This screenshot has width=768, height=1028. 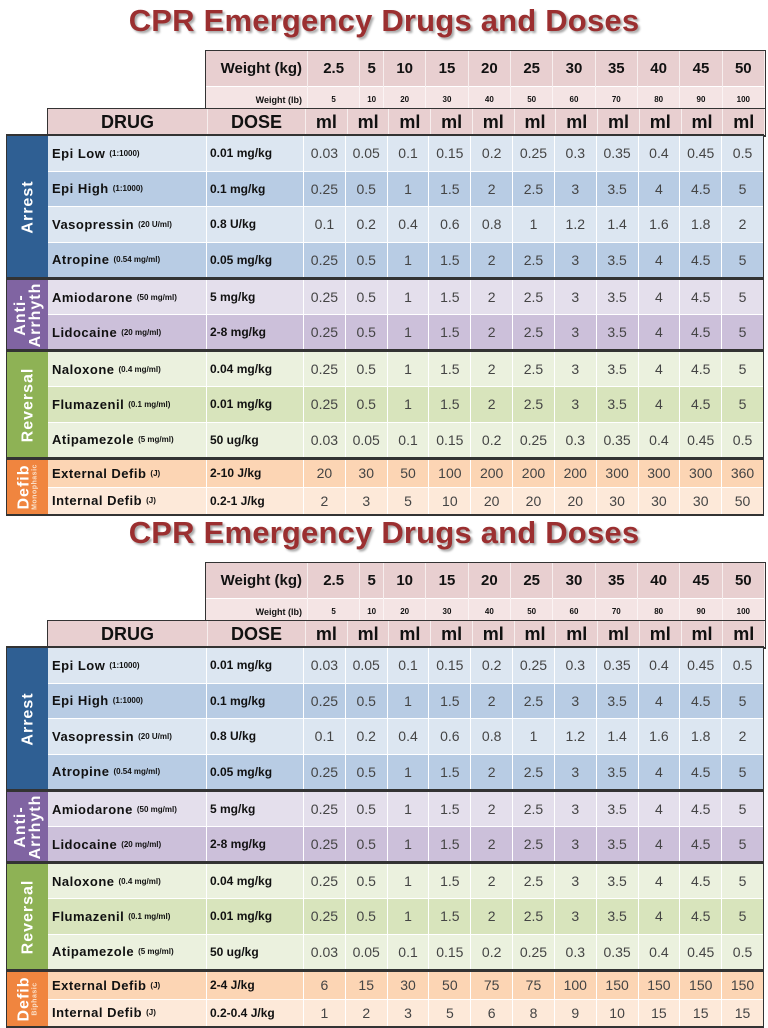 What do you see at coordinates (127, 1012) in the screenshot?
I see `drug-name-cell: Internal Defib (J)` at bounding box center [127, 1012].